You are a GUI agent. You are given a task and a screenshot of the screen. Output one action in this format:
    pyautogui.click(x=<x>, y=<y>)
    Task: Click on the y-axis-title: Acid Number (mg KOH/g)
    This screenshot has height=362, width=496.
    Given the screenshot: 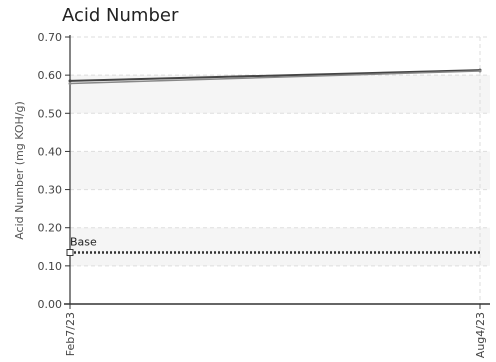 What is the action you would take?
    pyautogui.click(x=19, y=170)
    